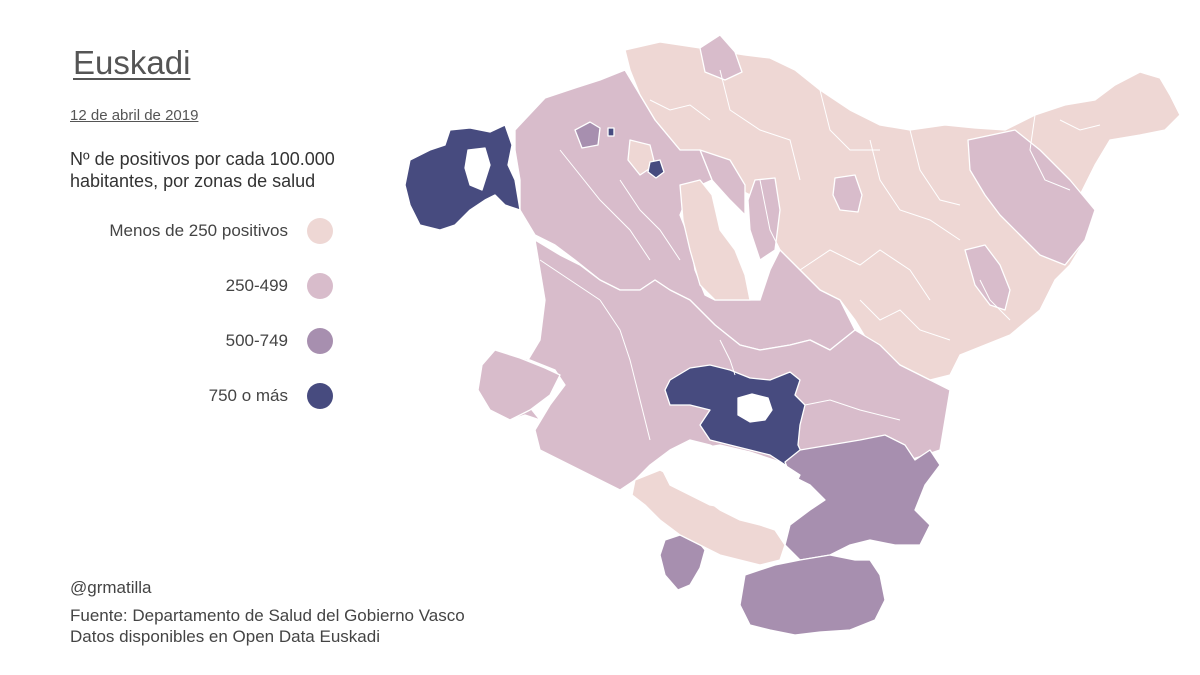 The image size is (1200, 675). I want to click on legend-label: 750 o más, so click(248, 395).